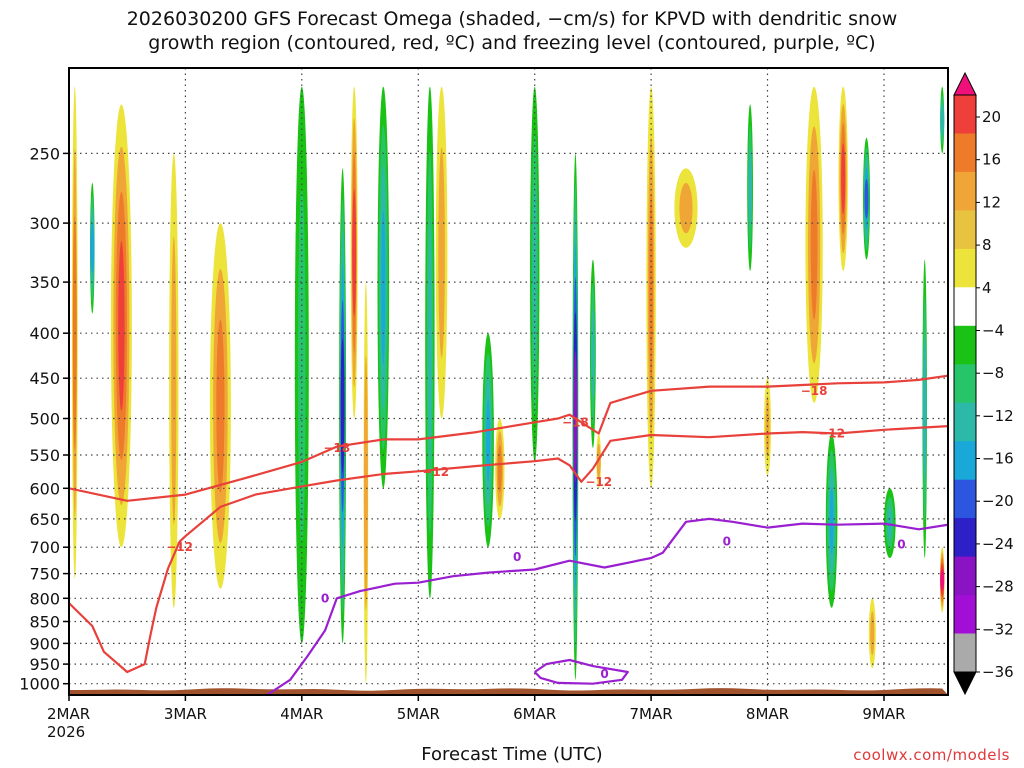 The image size is (1024, 768). What do you see at coordinates (993, 373) in the screenshot?
I see `colorbar-tick-label-6: −8` at bounding box center [993, 373].